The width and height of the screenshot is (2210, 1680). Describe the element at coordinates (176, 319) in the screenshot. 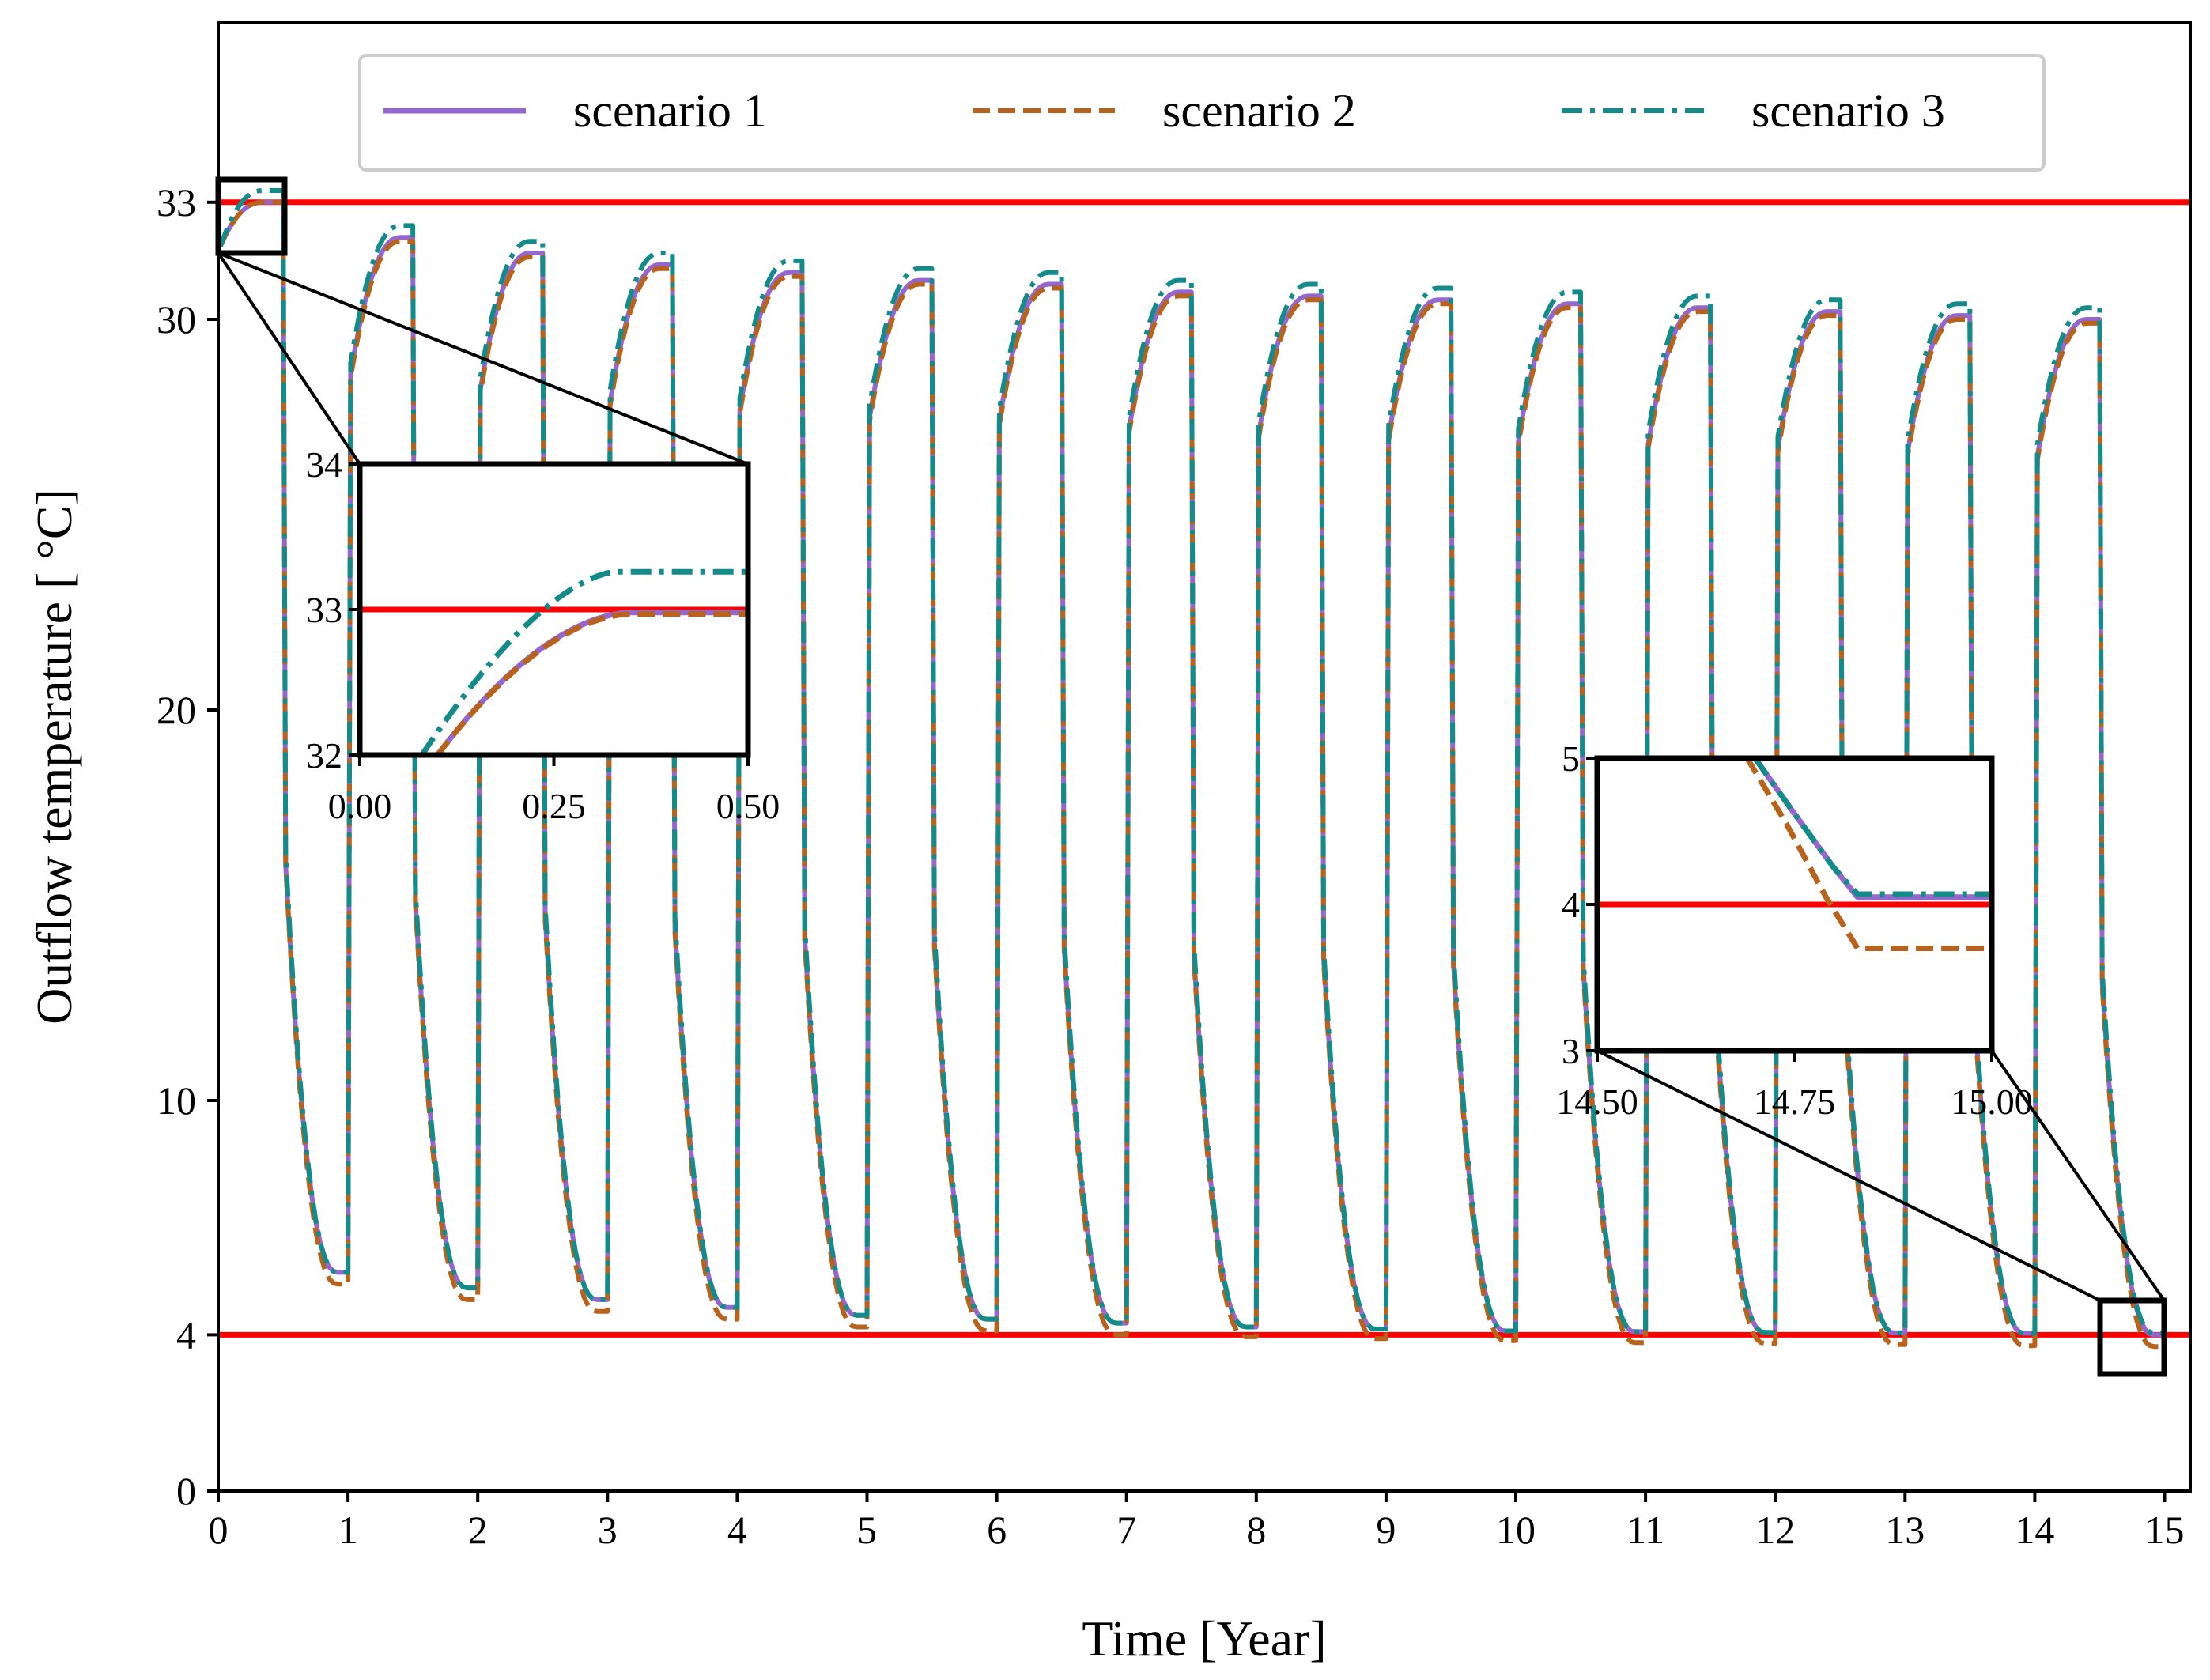

I see `y-tick-label: 30` at that location.